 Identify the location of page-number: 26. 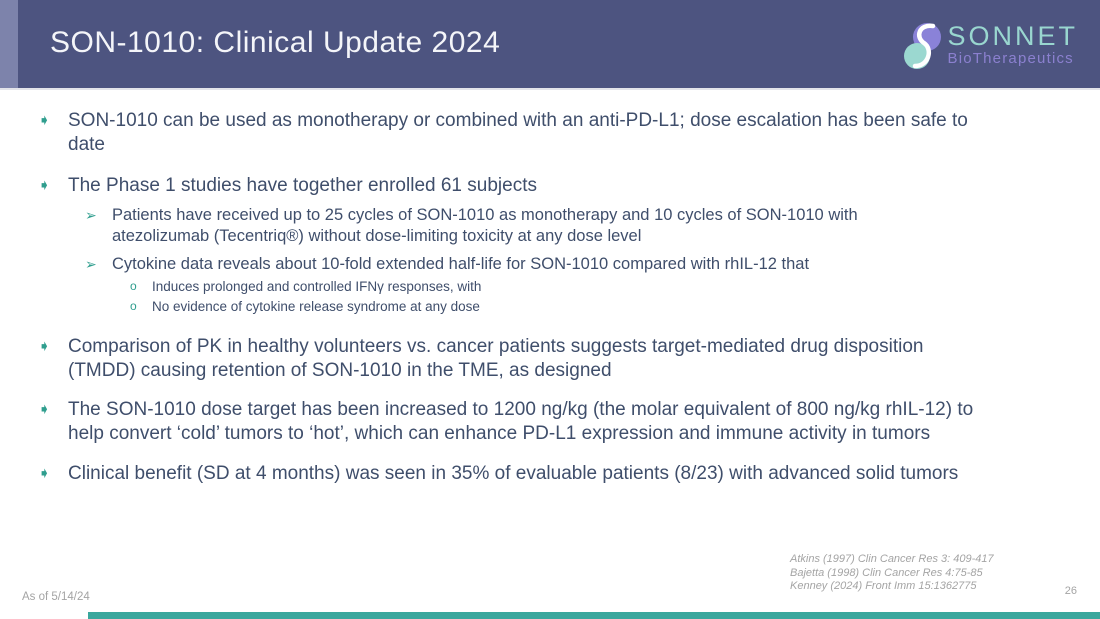
(1070, 591).